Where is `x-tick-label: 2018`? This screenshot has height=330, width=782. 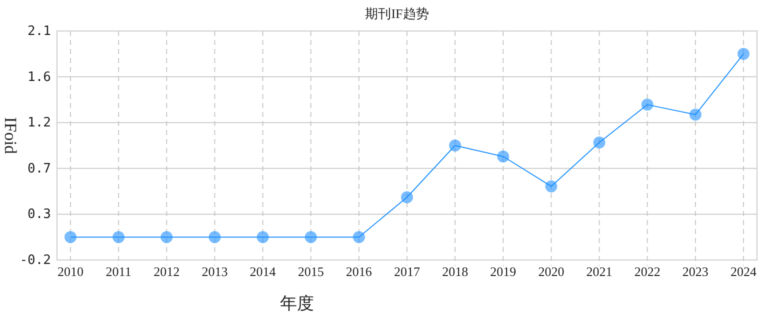
x-tick-label: 2018 is located at coordinates (455, 271).